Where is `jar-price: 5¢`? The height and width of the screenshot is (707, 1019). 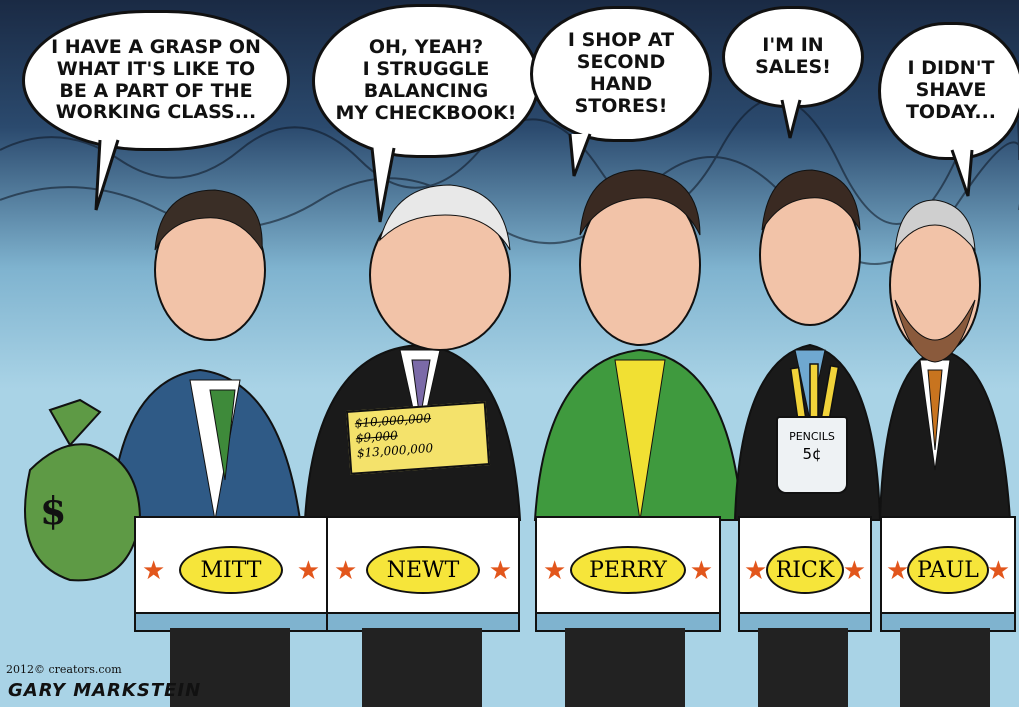
jar-price: 5¢ is located at coordinates (812, 454).